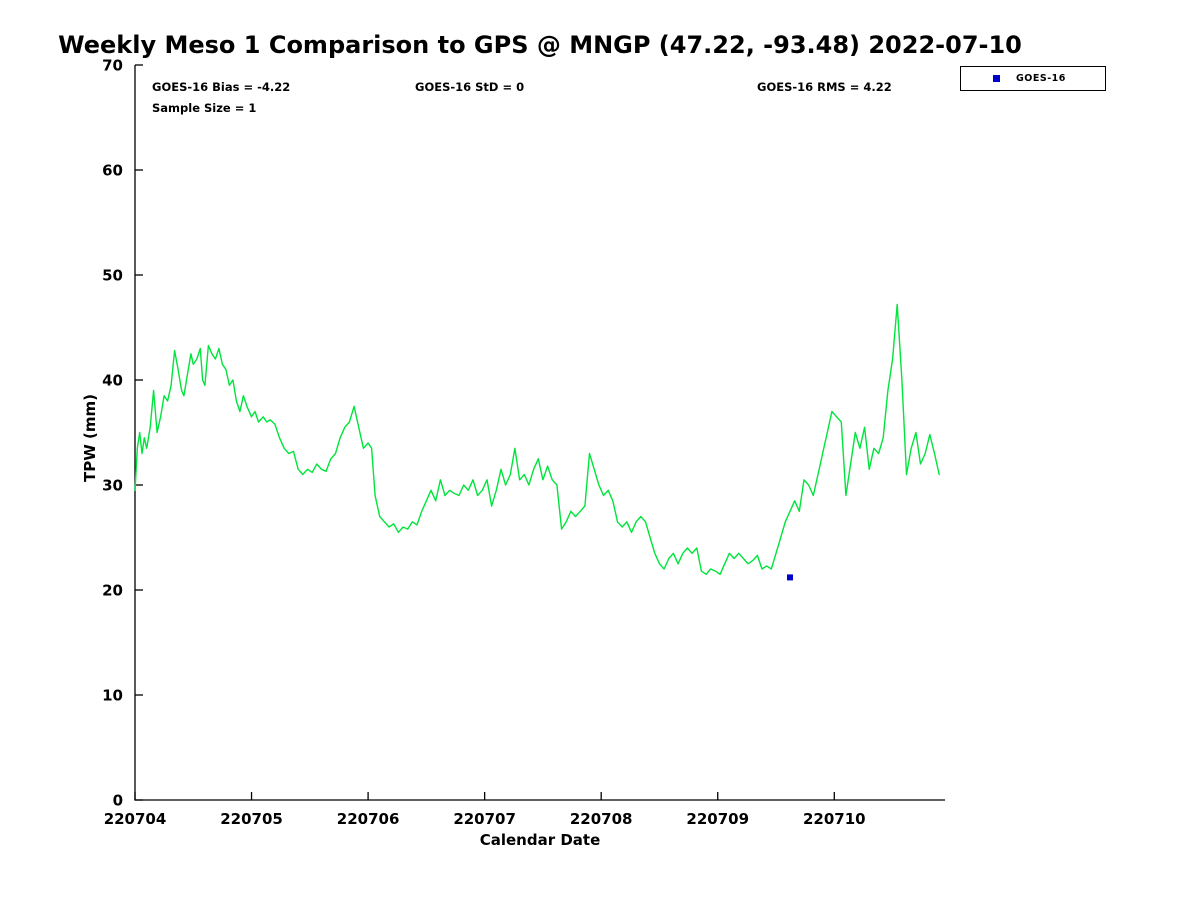 The image size is (1200, 900). Describe the element at coordinates (112, 381) in the screenshot. I see `y-tick-label: 40` at that location.